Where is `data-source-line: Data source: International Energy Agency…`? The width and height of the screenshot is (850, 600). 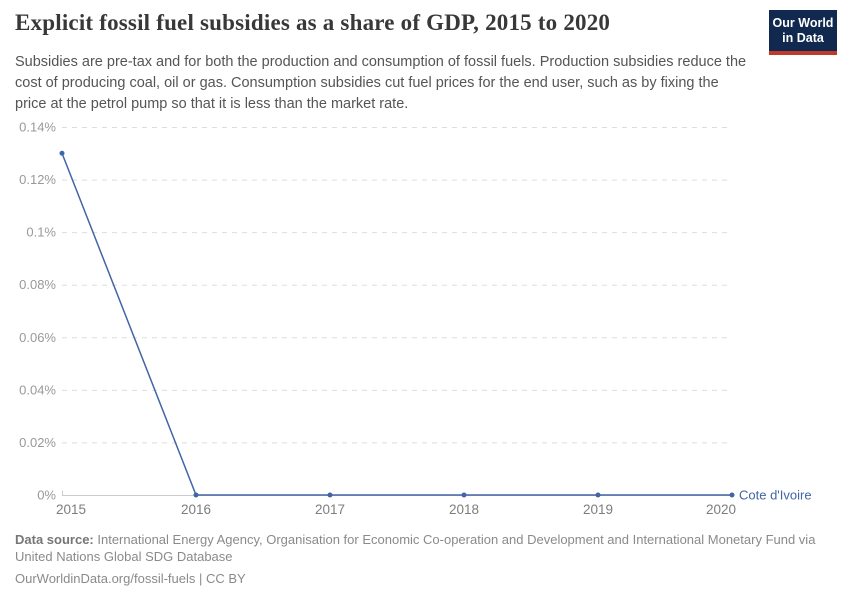
data-source-line: Data source: International Energy Agency… is located at coordinates (425, 548).